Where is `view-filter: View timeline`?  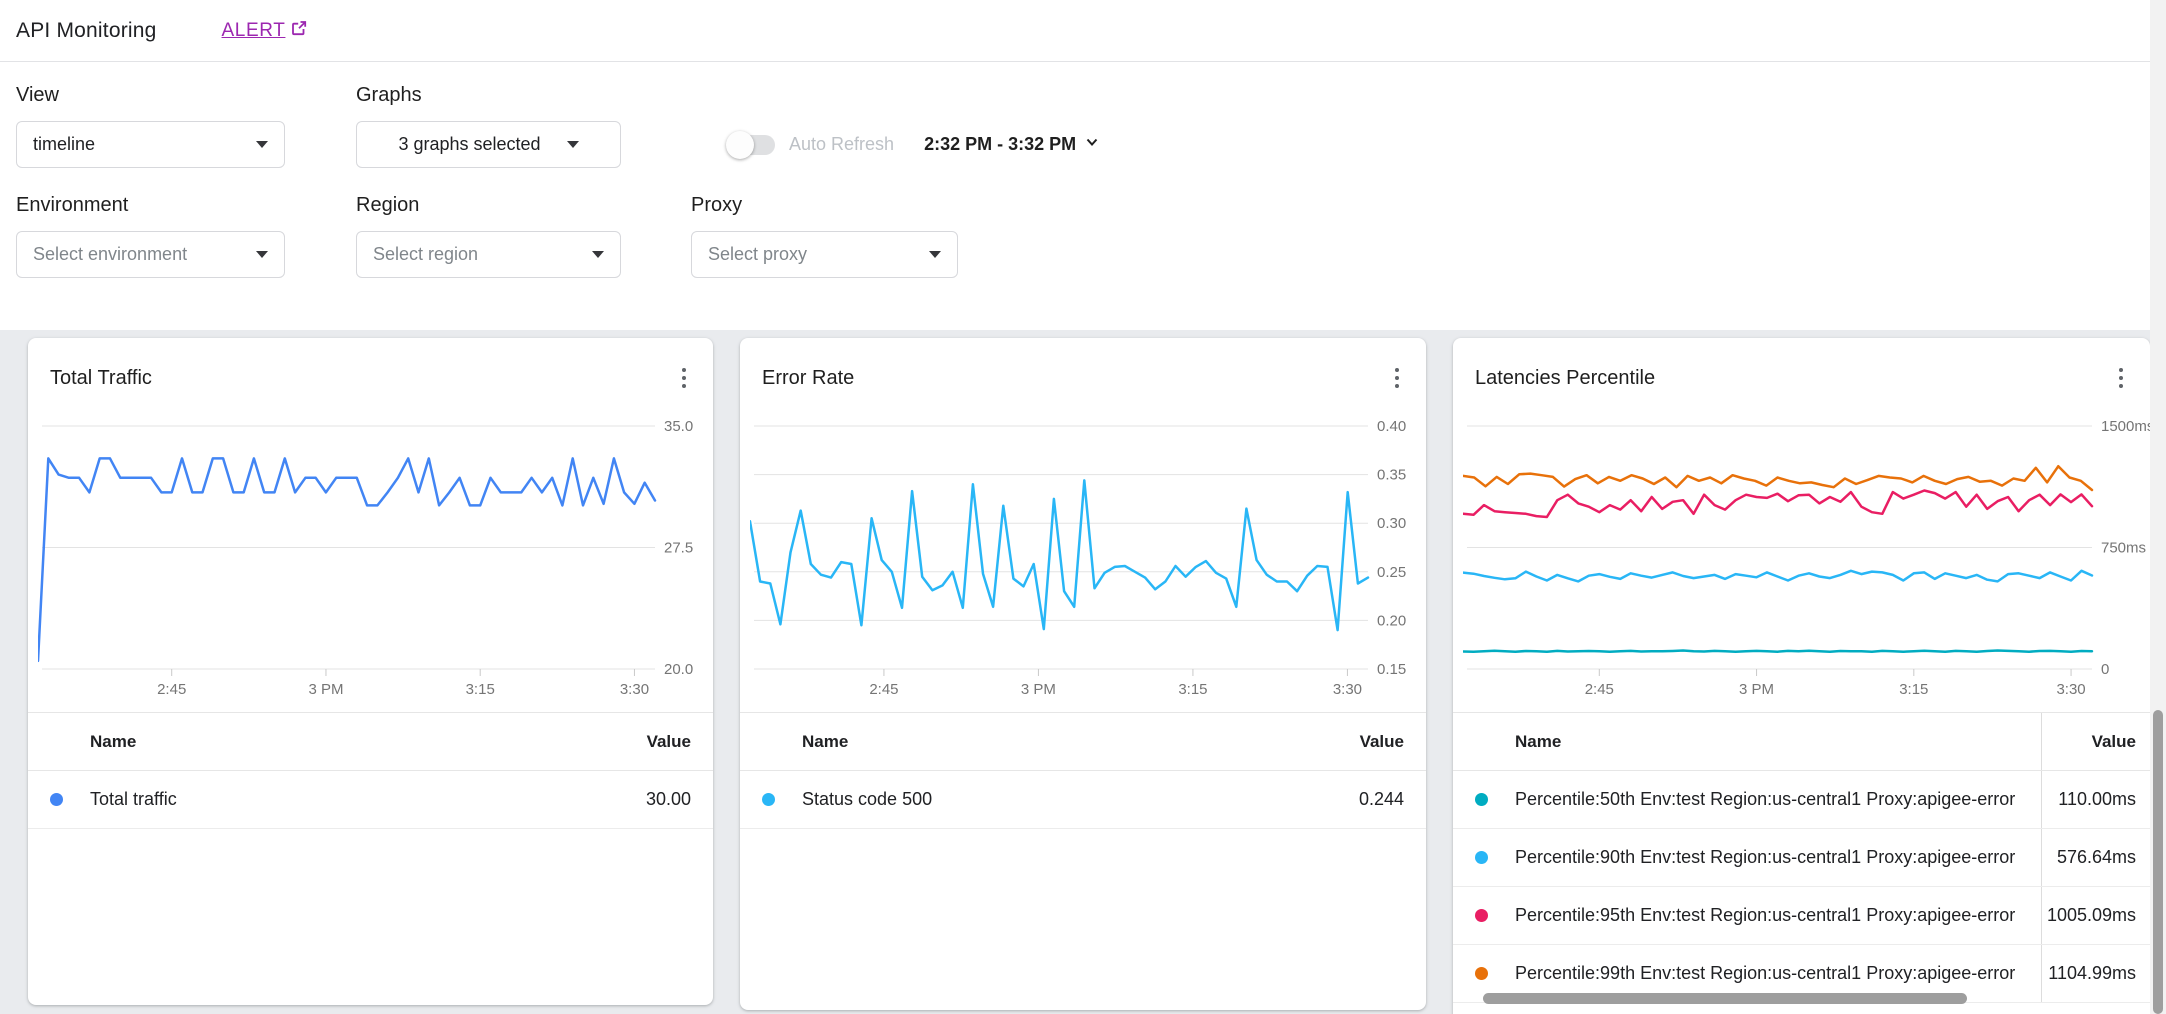 view-filter: View timeline is located at coordinates (150, 123).